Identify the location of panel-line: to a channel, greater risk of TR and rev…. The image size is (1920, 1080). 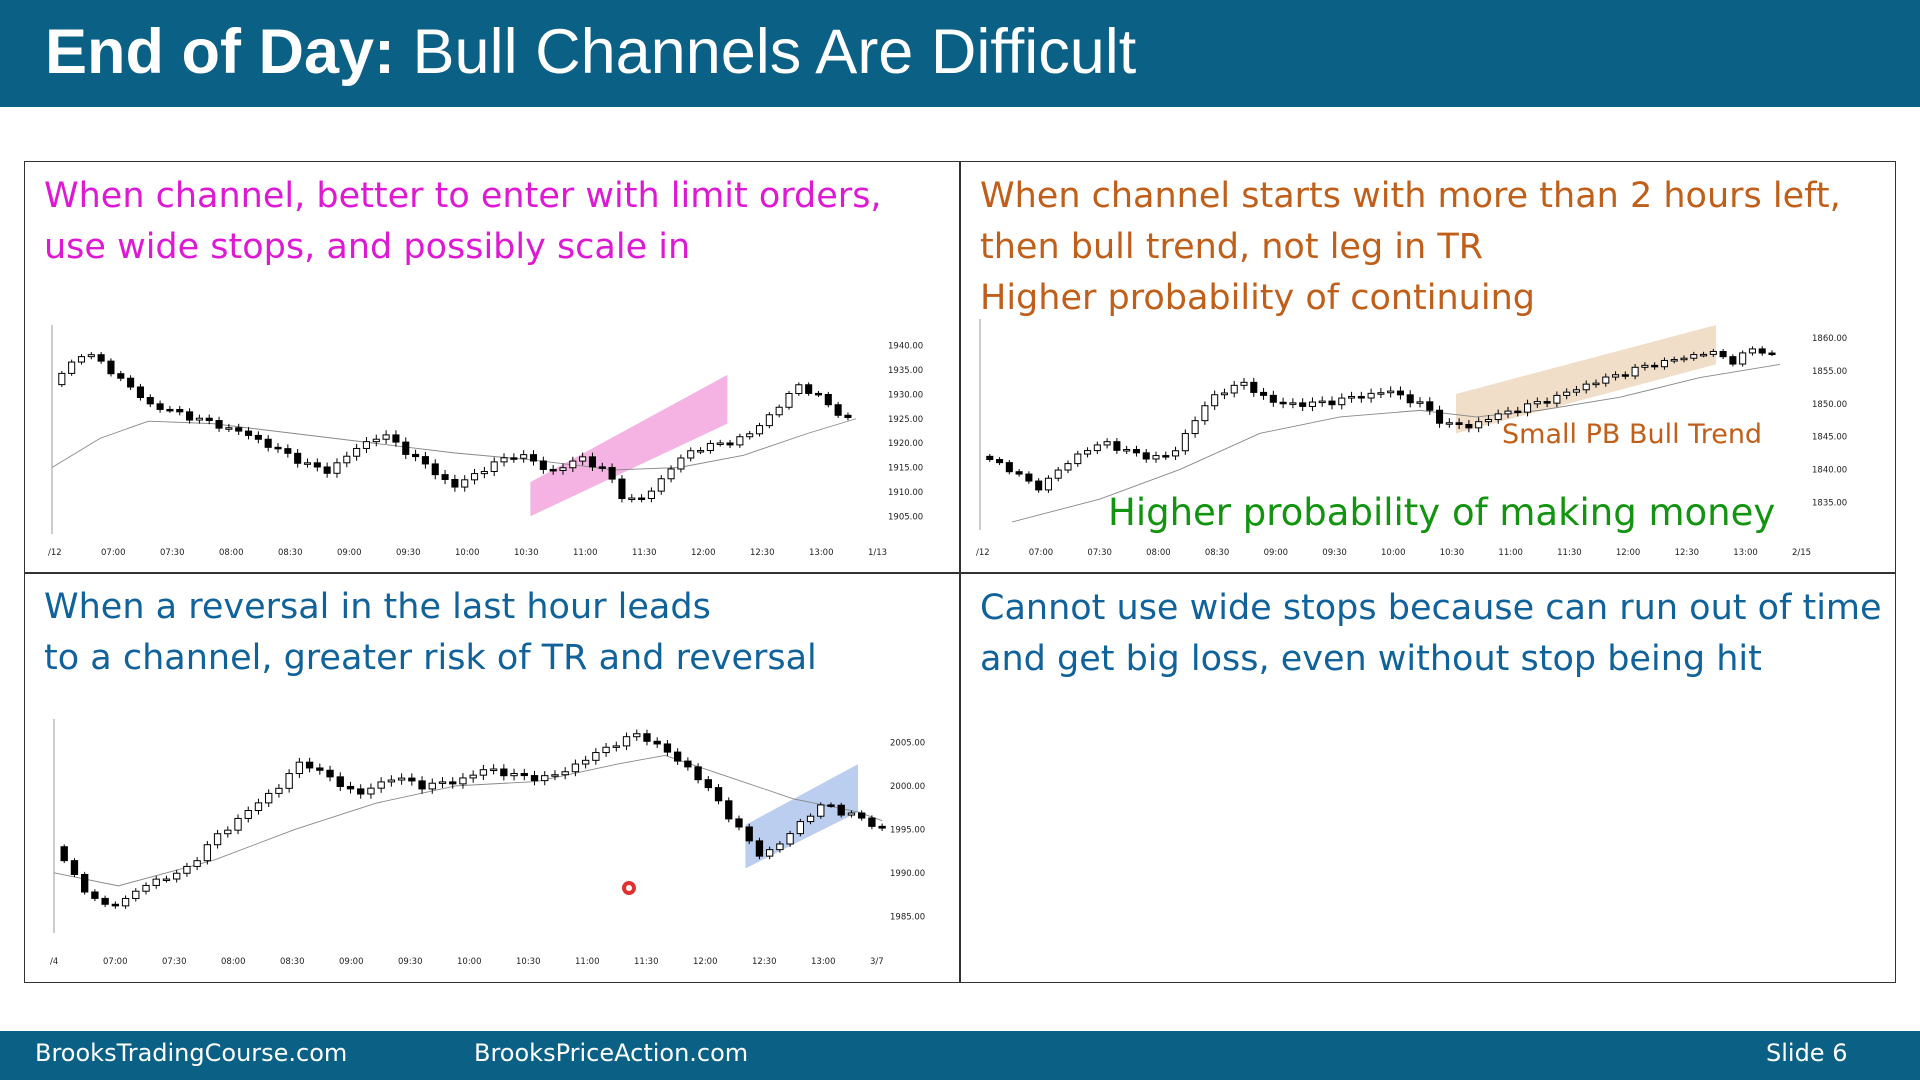
(430, 658).